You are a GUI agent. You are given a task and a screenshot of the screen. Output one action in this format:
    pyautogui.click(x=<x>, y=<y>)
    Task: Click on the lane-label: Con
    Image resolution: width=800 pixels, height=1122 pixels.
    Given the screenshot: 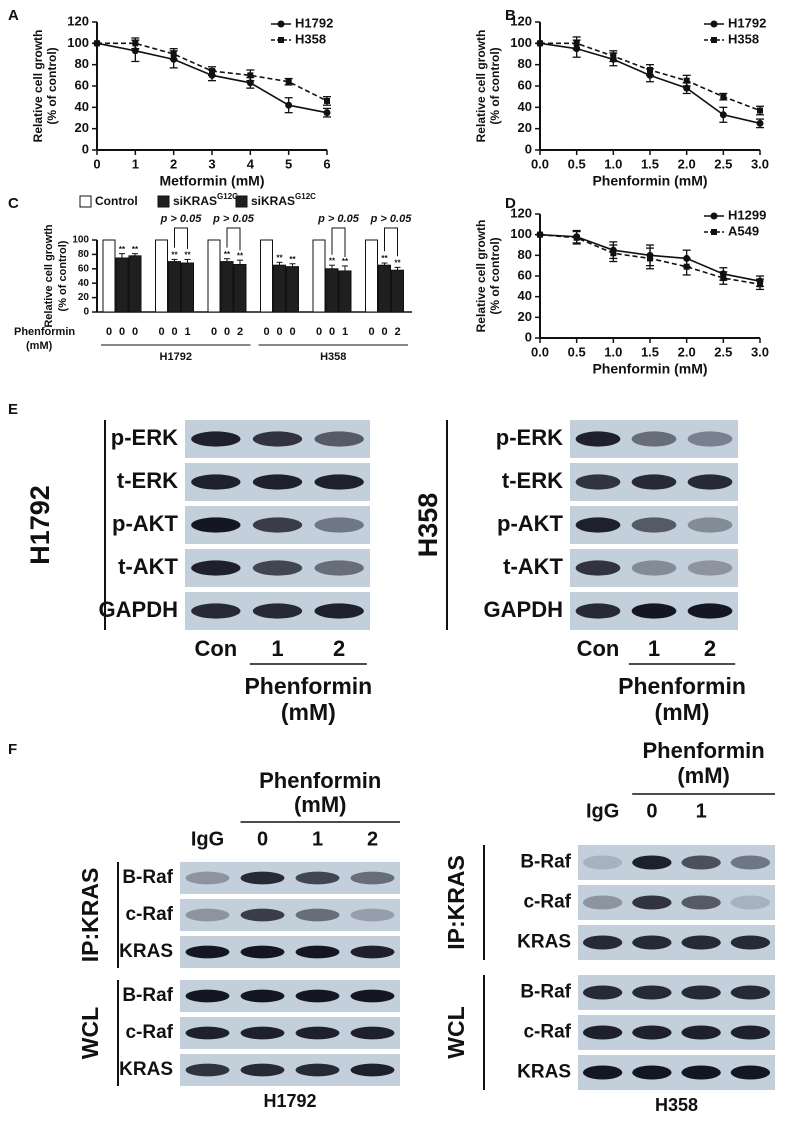 What is the action you would take?
    pyautogui.click(x=598, y=648)
    